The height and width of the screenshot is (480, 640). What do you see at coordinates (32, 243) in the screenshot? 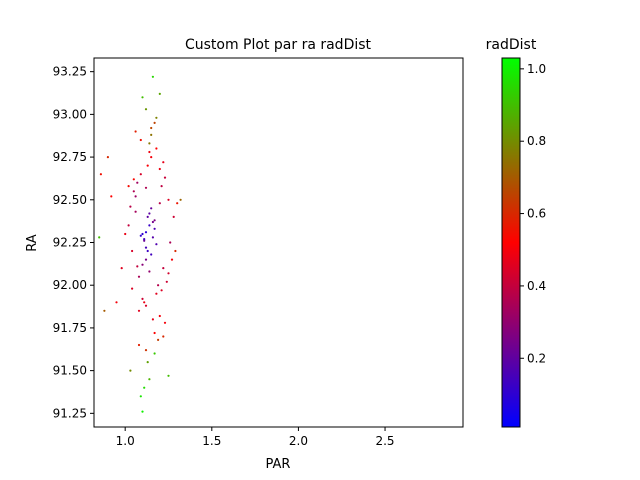
I see `y-axis-label: RA` at bounding box center [32, 243].